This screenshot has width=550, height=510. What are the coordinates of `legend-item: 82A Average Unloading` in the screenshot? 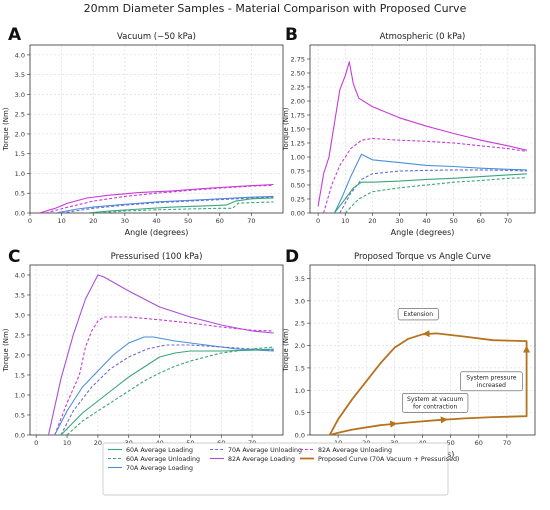 It's located at (346, 450).